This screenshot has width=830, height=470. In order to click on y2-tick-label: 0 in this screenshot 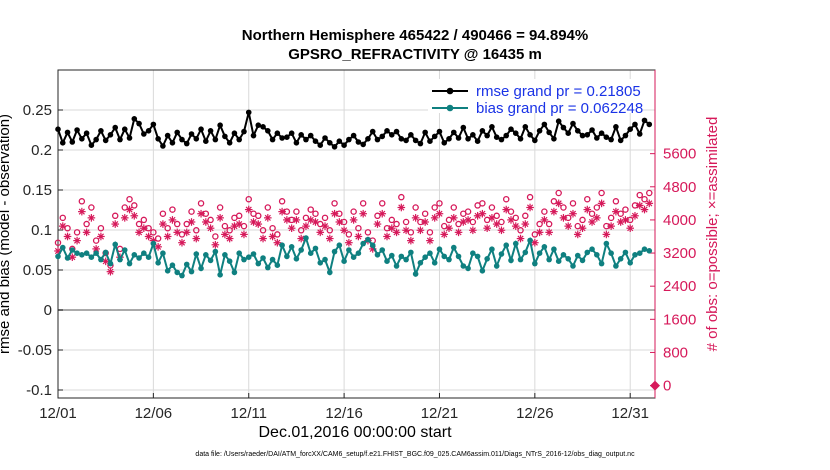, I will do `click(667, 386)`.